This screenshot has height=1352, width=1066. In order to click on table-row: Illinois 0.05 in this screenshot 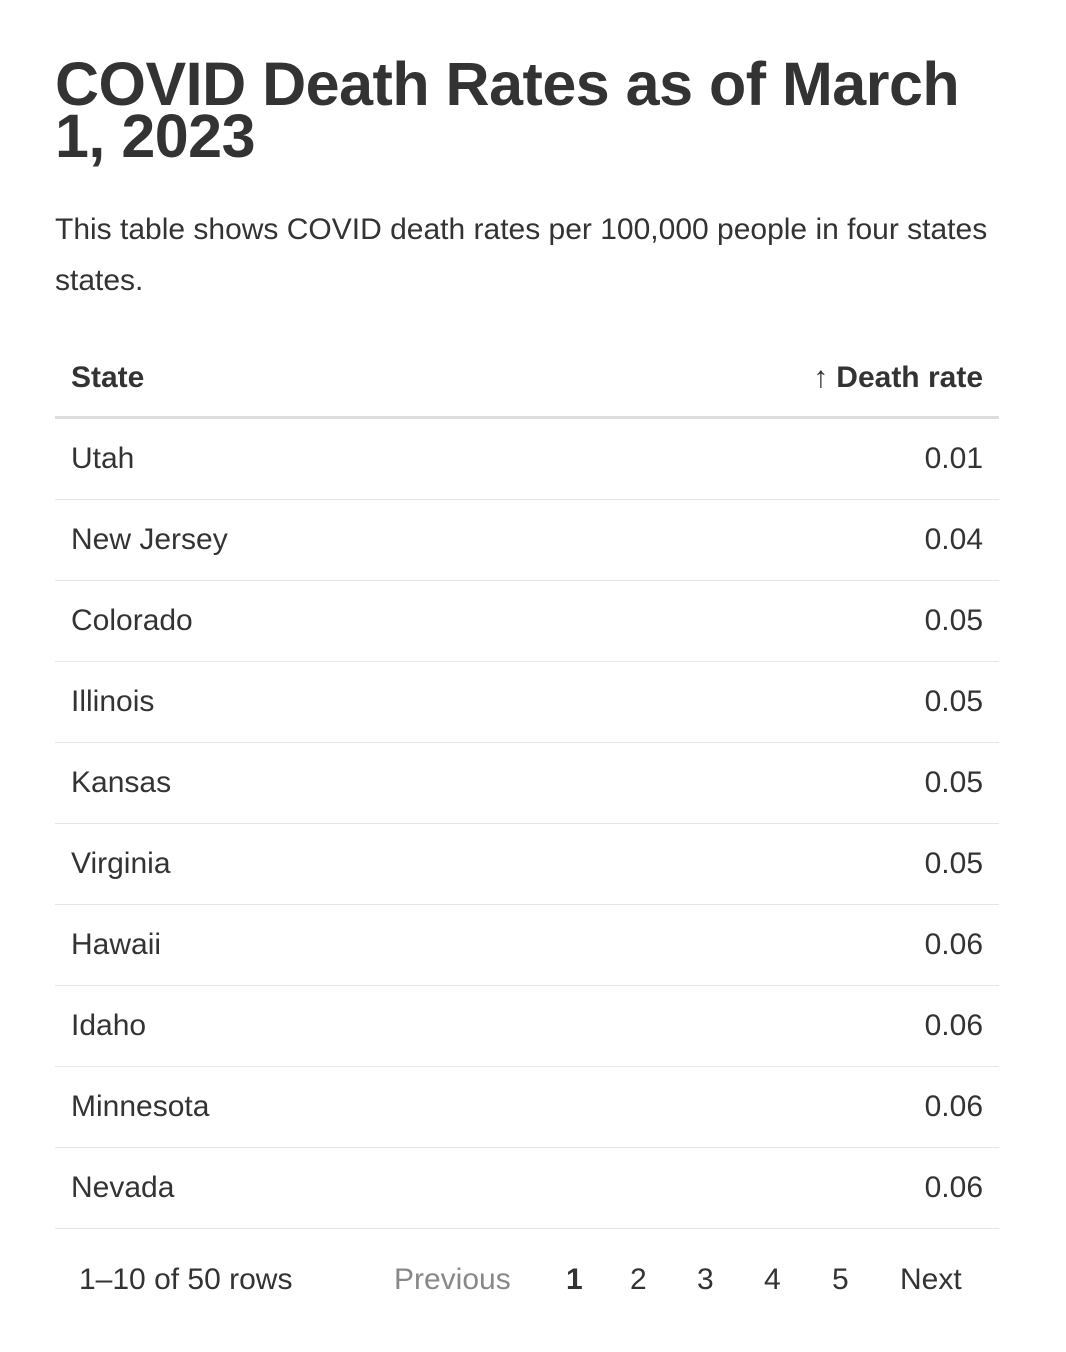, I will do `click(527, 702)`.